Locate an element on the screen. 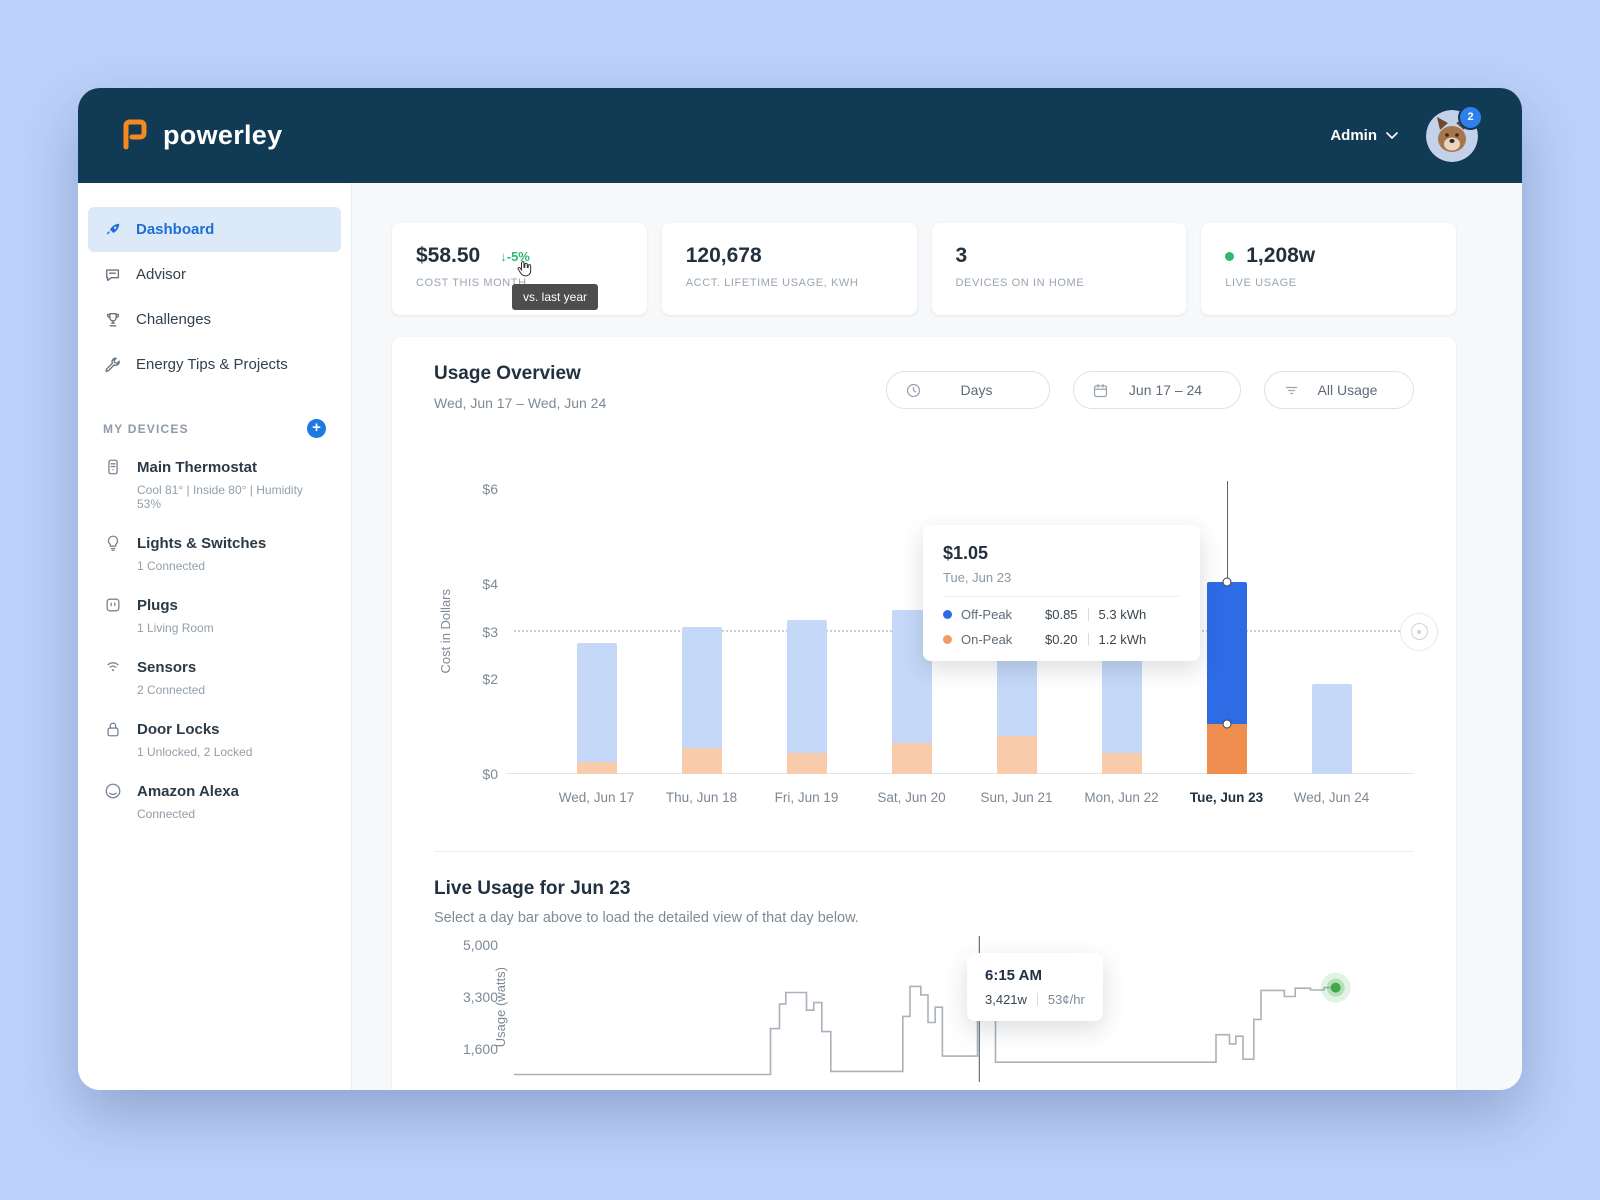 Image resolution: width=1600 pixels, height=1200 pixels. x-axis-label: Thu, Jun 18 is located at coordinates (701, 797).